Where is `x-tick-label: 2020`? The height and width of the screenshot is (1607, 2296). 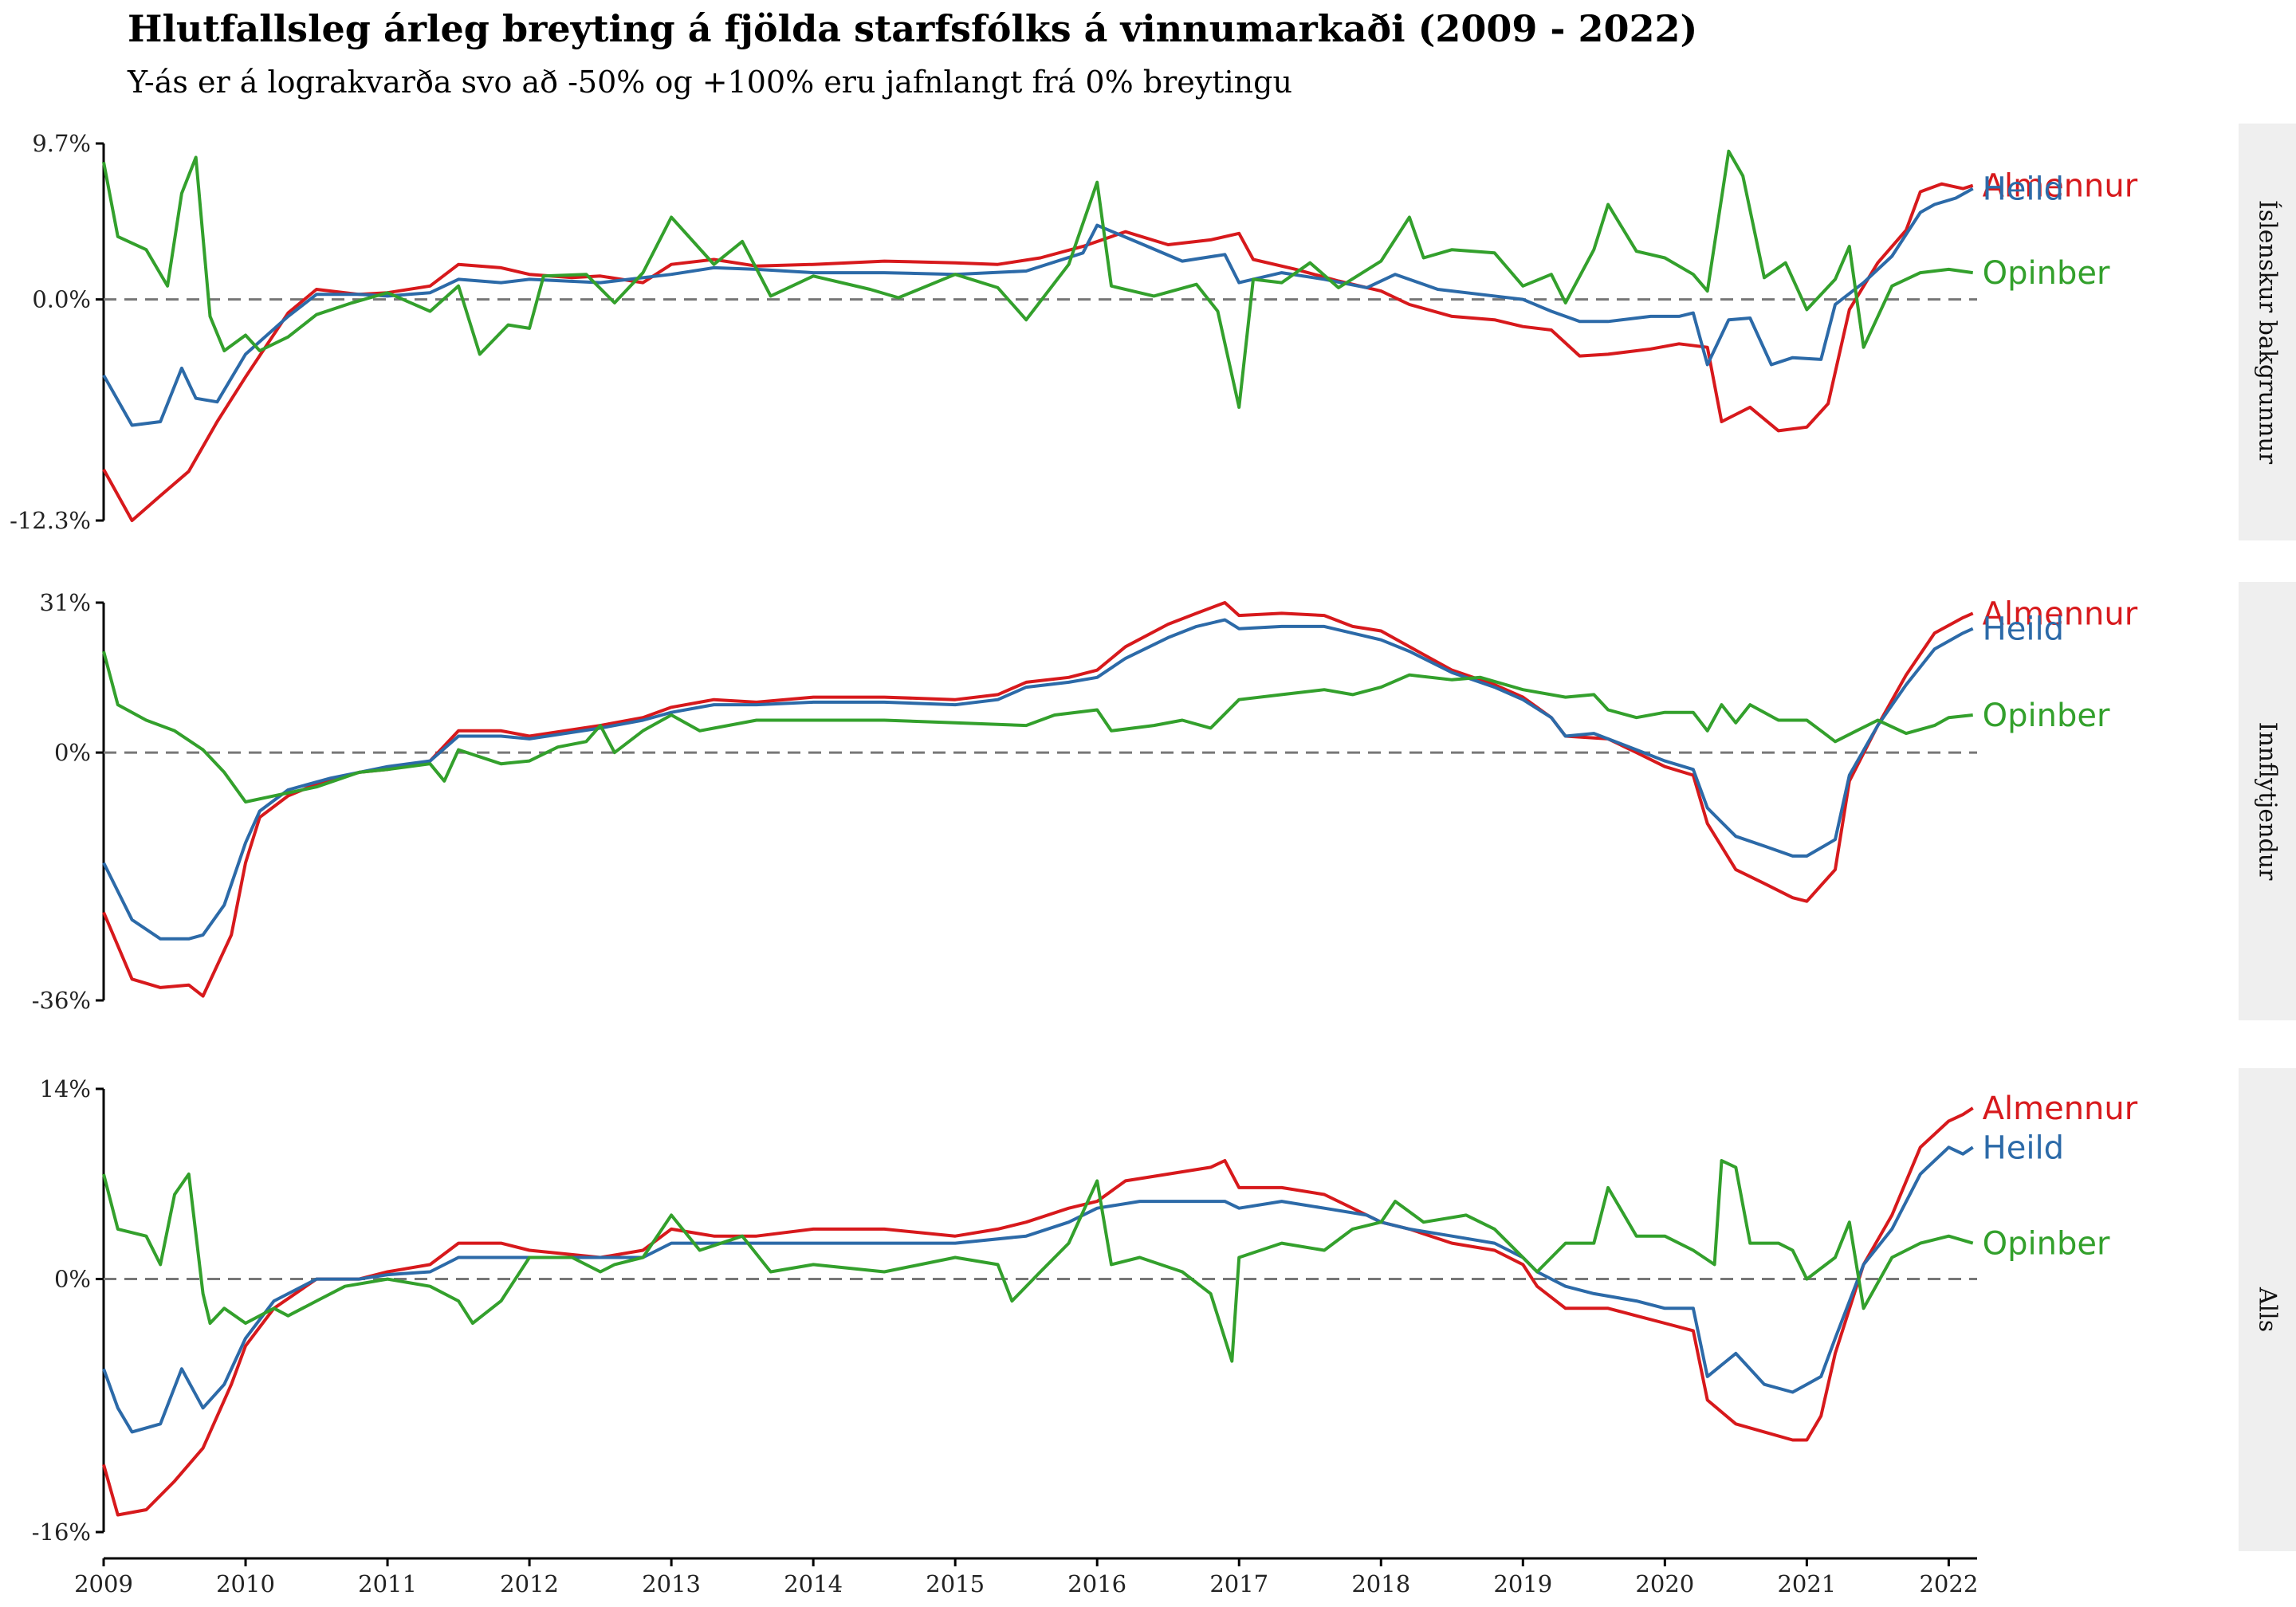 x-tick-label: 2020 is located at coordinates (1664, 1583).